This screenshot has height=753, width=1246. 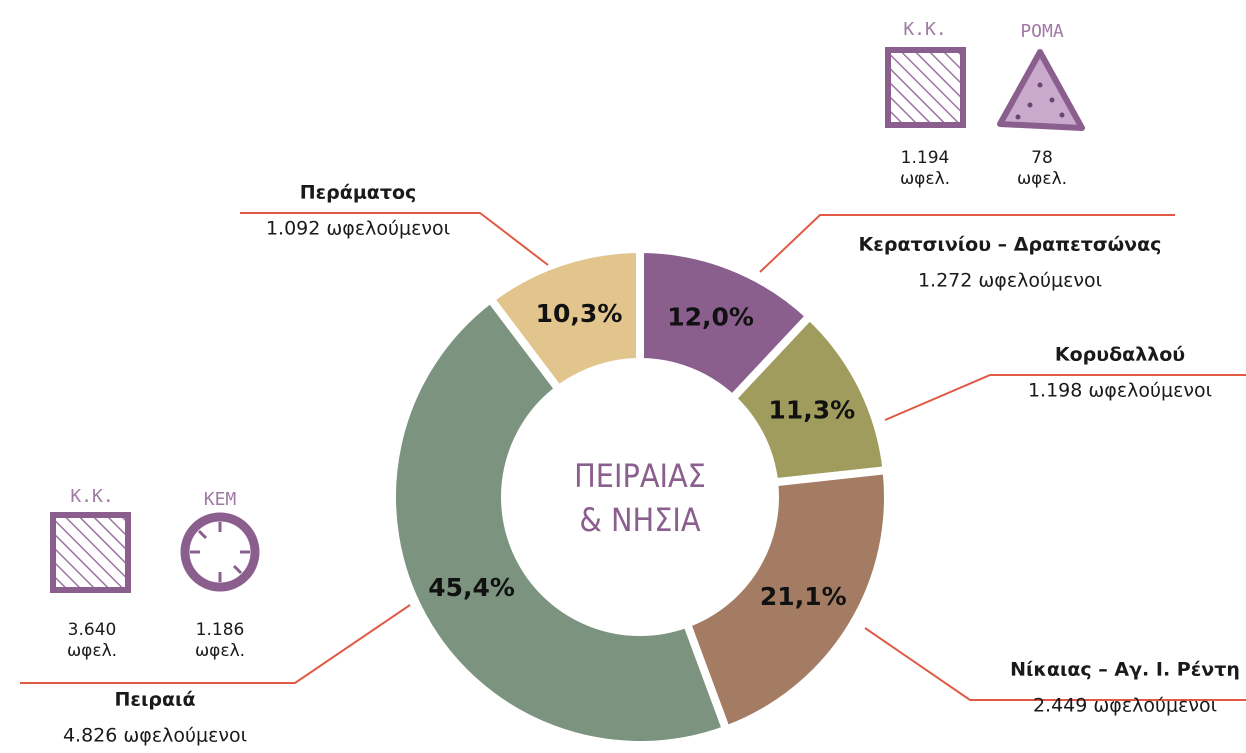 What do you see at coordinates (803, 596) in the screenshot?
I see `value-label: 21,1%` at bounding box center [803, 596].